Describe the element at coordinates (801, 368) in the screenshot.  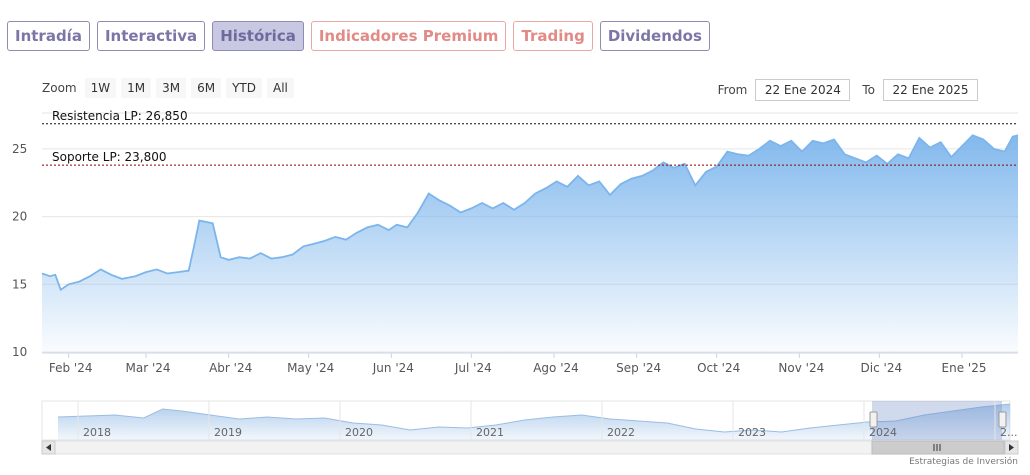
I see `x-tick-label: Nov '24` at that location.